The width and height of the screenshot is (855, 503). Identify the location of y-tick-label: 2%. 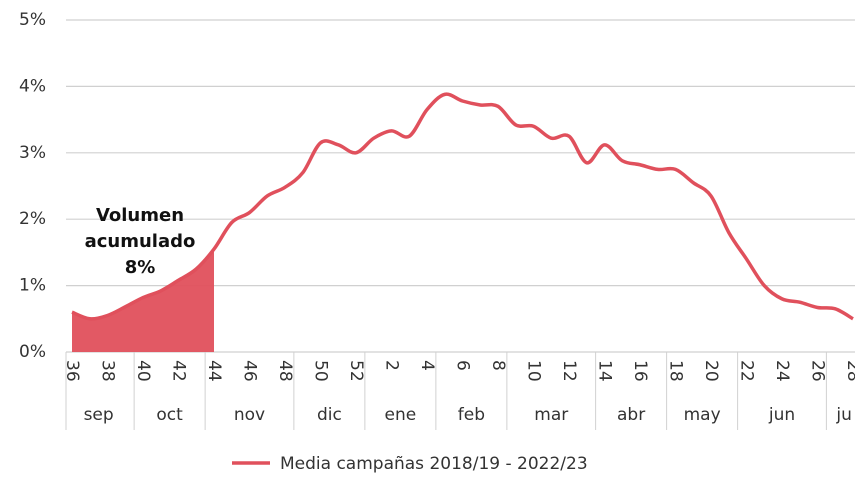
(32, 219).